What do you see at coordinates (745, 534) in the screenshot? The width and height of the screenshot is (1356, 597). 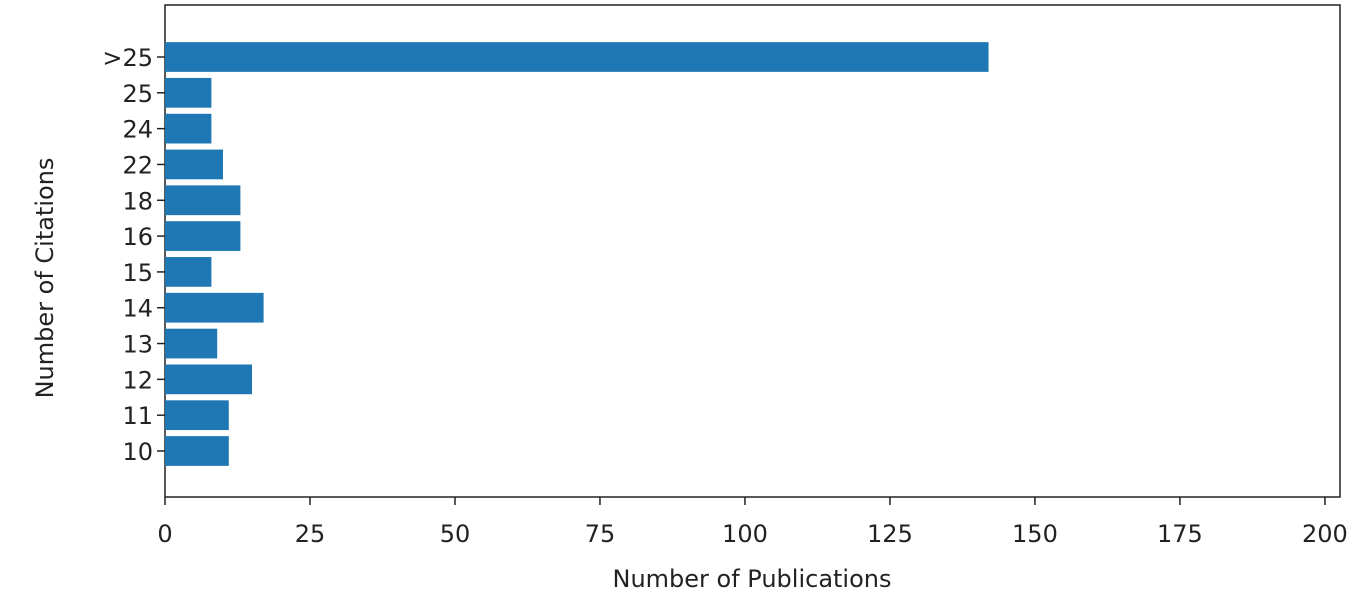 I see `x-tick-label: 100` at bounding box center [745, 534].